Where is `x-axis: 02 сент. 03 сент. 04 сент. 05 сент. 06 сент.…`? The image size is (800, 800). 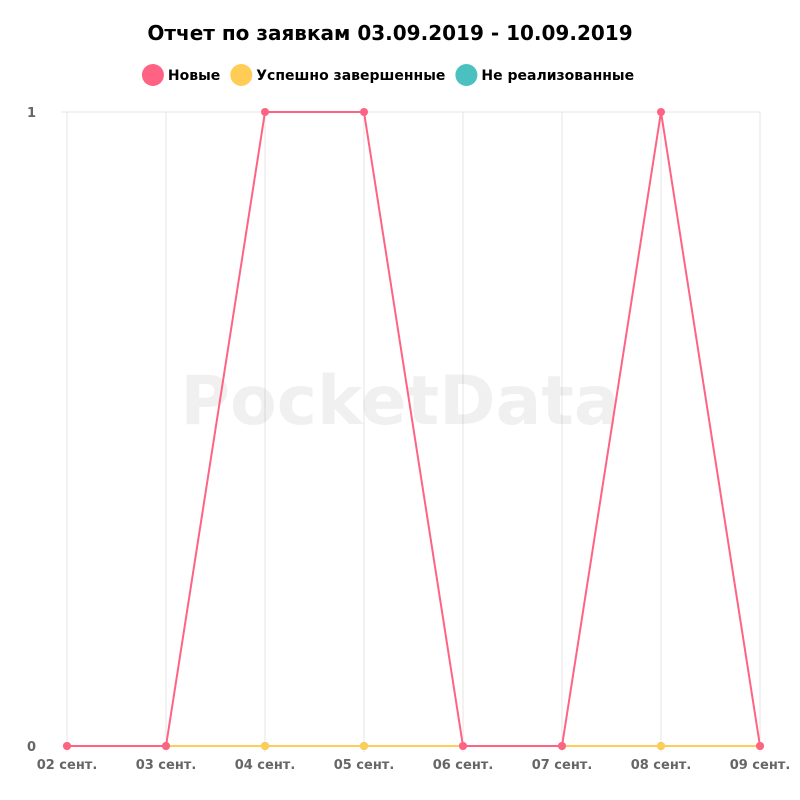 x-axis: 02 сент. 03 сент. 04 сент. 05 сент. 06 сент.… is located at coordinates (414, 765).